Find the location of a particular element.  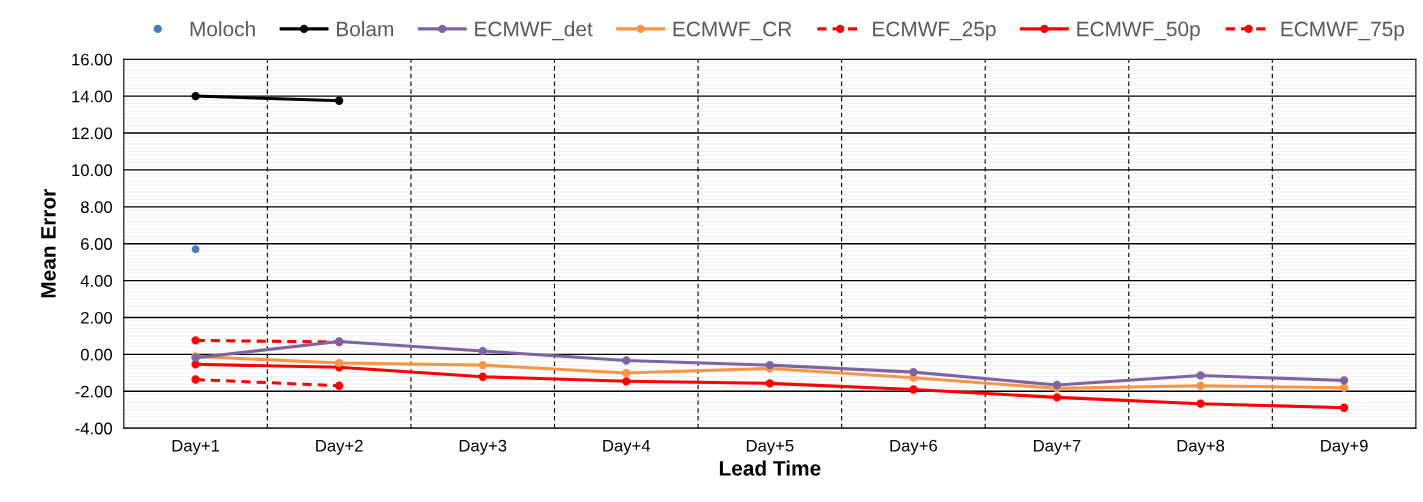

x-tick-label: Day+1 is located at coordinates (196, 447).